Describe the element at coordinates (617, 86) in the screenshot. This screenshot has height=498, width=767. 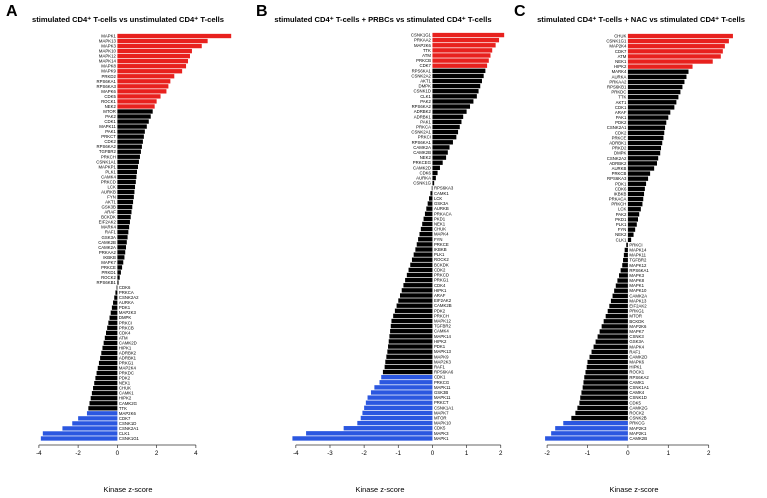
I see `kinase-label: RPS6KB1` at that location.